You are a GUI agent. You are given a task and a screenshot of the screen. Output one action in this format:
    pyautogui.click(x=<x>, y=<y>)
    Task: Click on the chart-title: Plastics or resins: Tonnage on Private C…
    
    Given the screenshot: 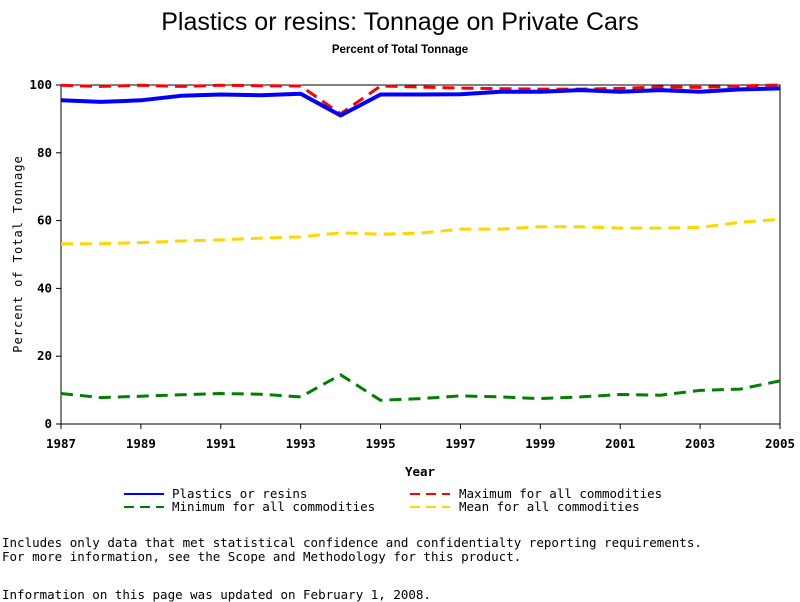 What is the action you would take?
    pyautogui.click(x=400, y=22)
    